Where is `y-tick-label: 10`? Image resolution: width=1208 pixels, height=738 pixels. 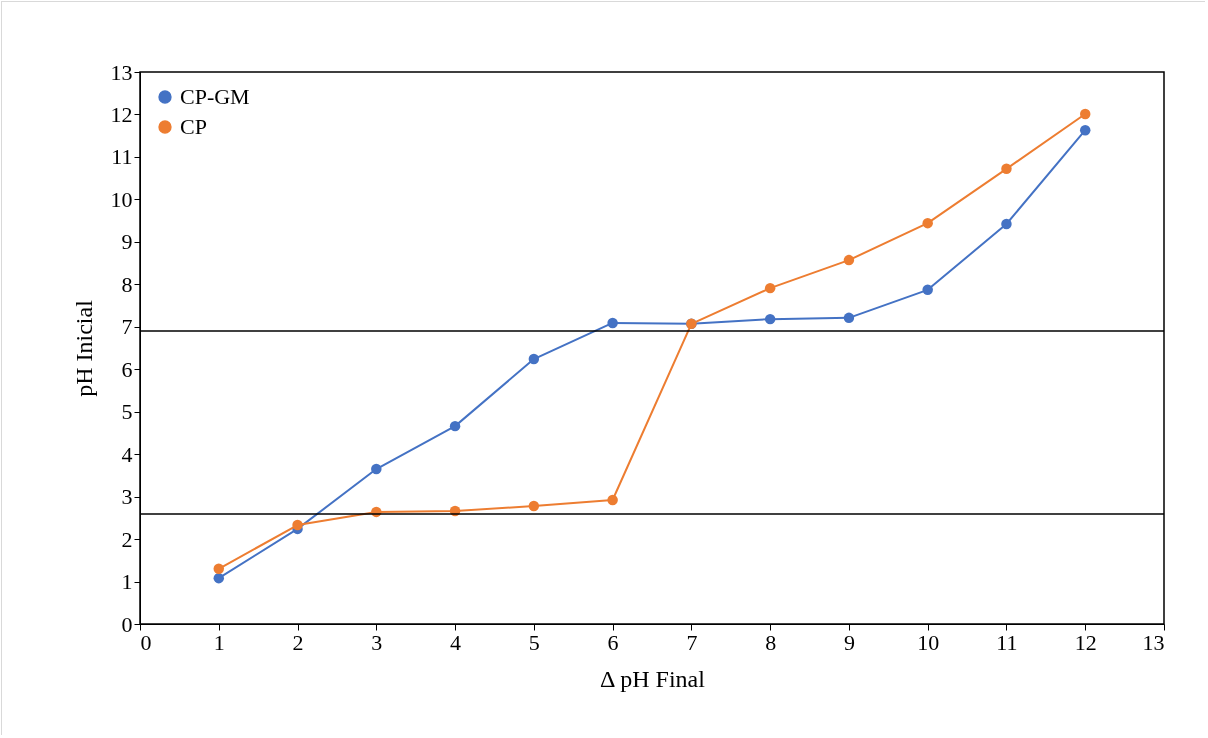 y-tick-label: 10 is located at coordinates (121, 199).